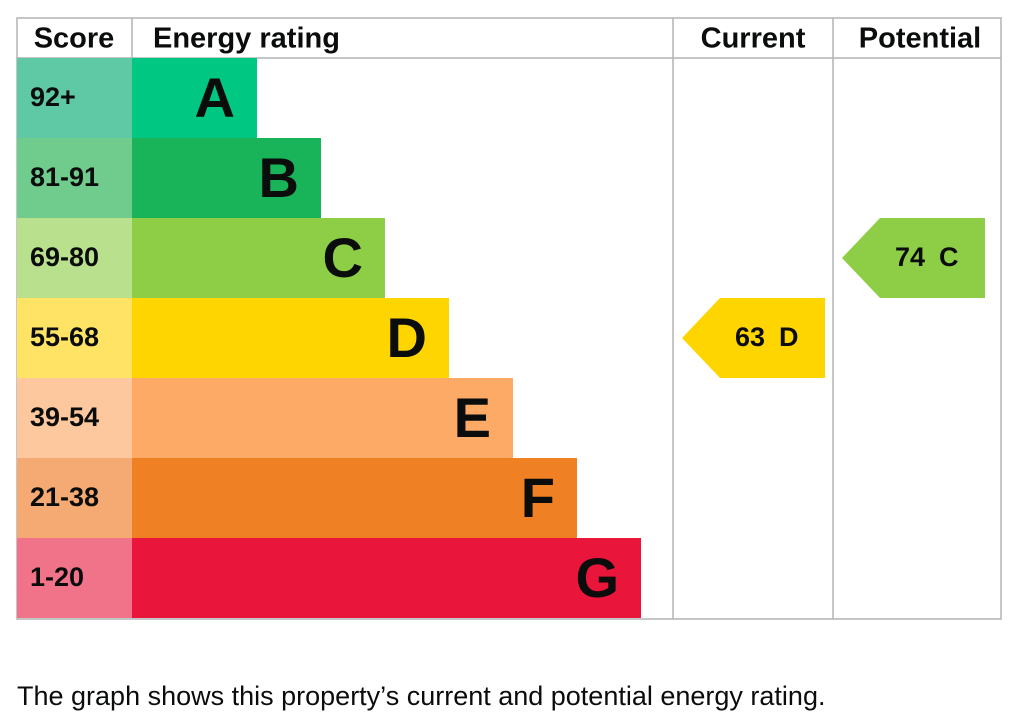 This screenshot has width=1024, height=723. I want to click on band-letter: D, so click(407, 337).